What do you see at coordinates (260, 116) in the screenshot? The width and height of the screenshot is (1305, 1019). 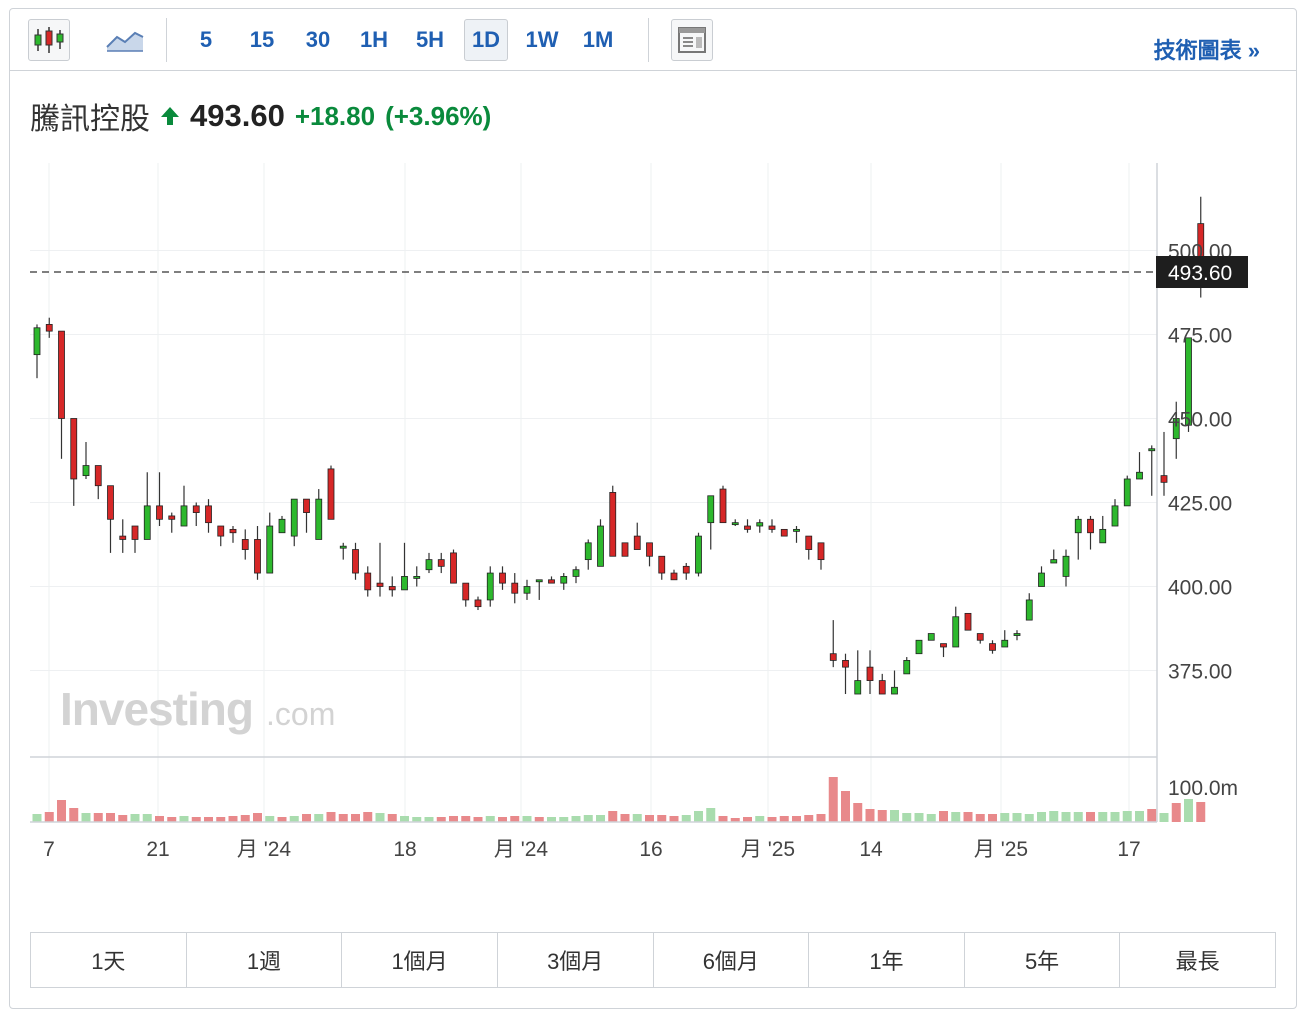 I see `quote-header: 騰訊控股 493.60 +18.80 (+3.96%)` at bounding box center [260, 116].